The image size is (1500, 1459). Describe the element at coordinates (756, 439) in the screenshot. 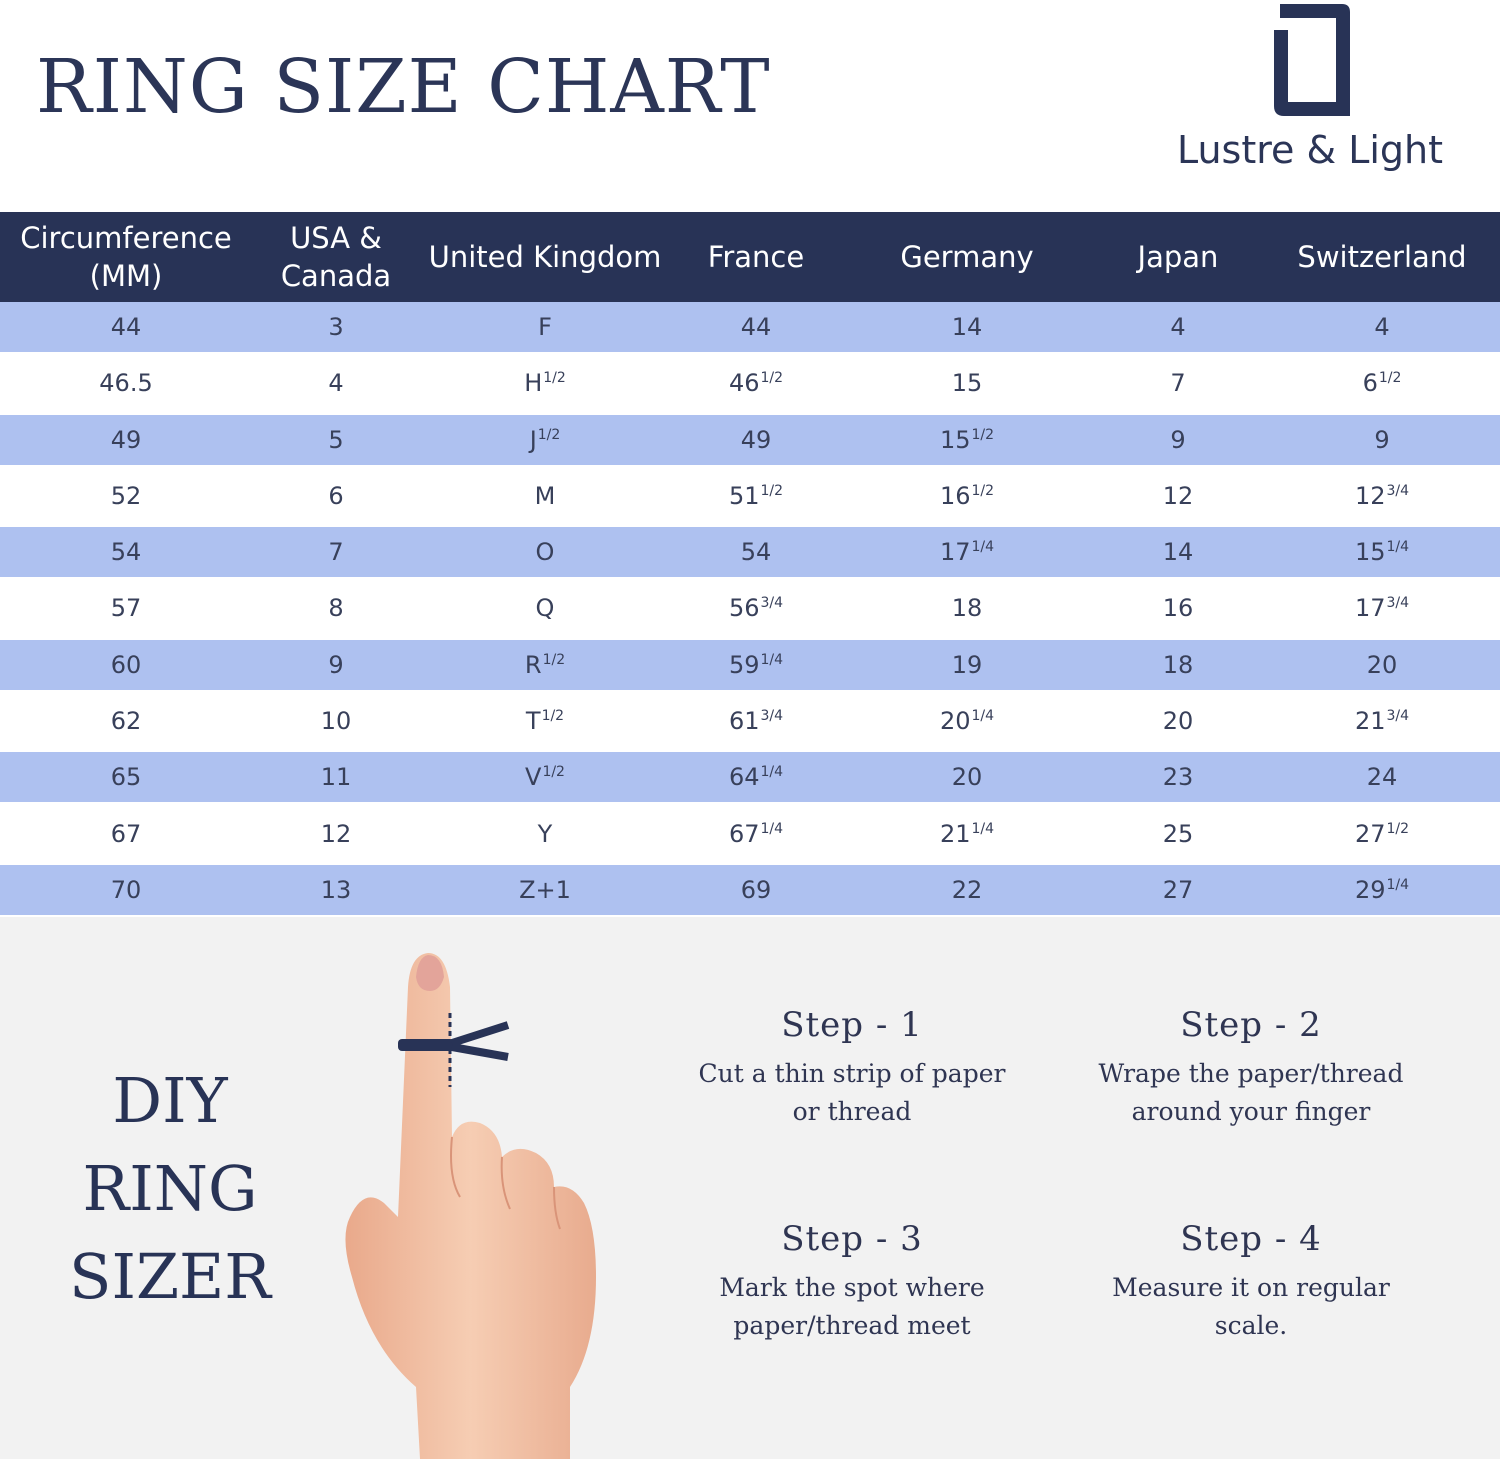

I see `cell-value: 49` at that location.